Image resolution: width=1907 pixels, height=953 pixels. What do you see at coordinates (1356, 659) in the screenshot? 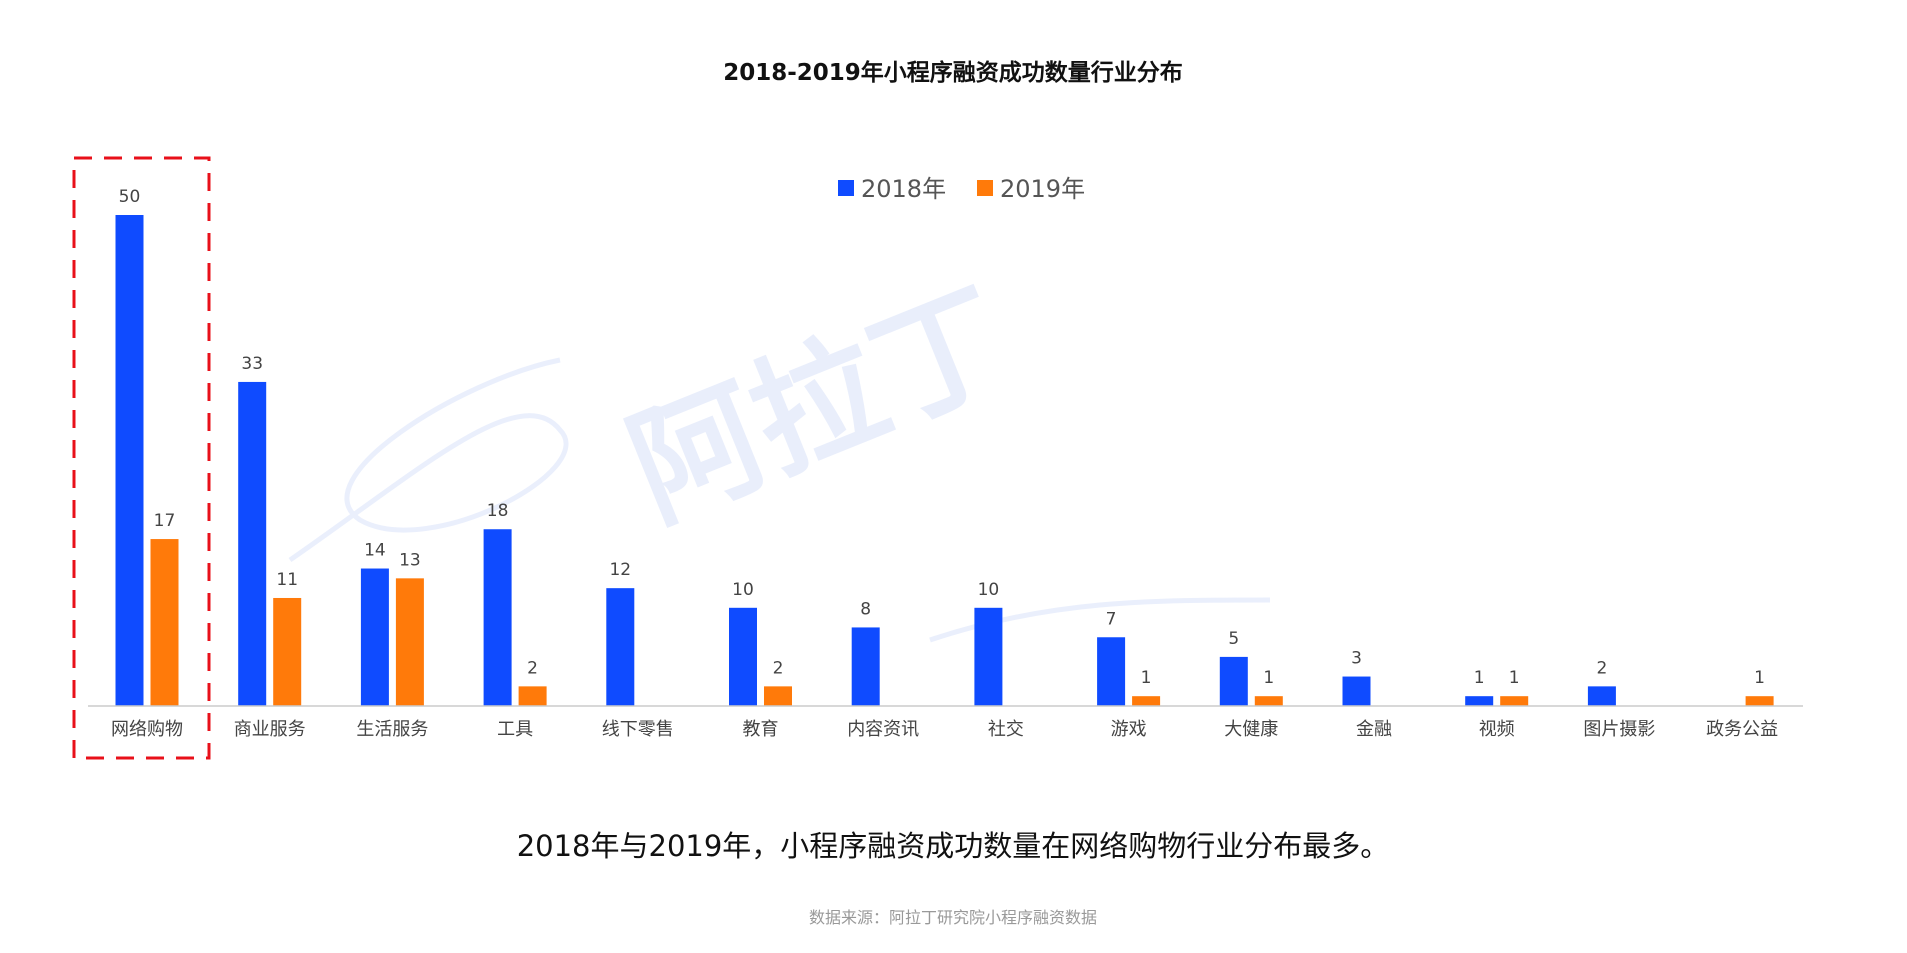
I see `data-label-2018-10: 3` at bounding box center [1356, 659].